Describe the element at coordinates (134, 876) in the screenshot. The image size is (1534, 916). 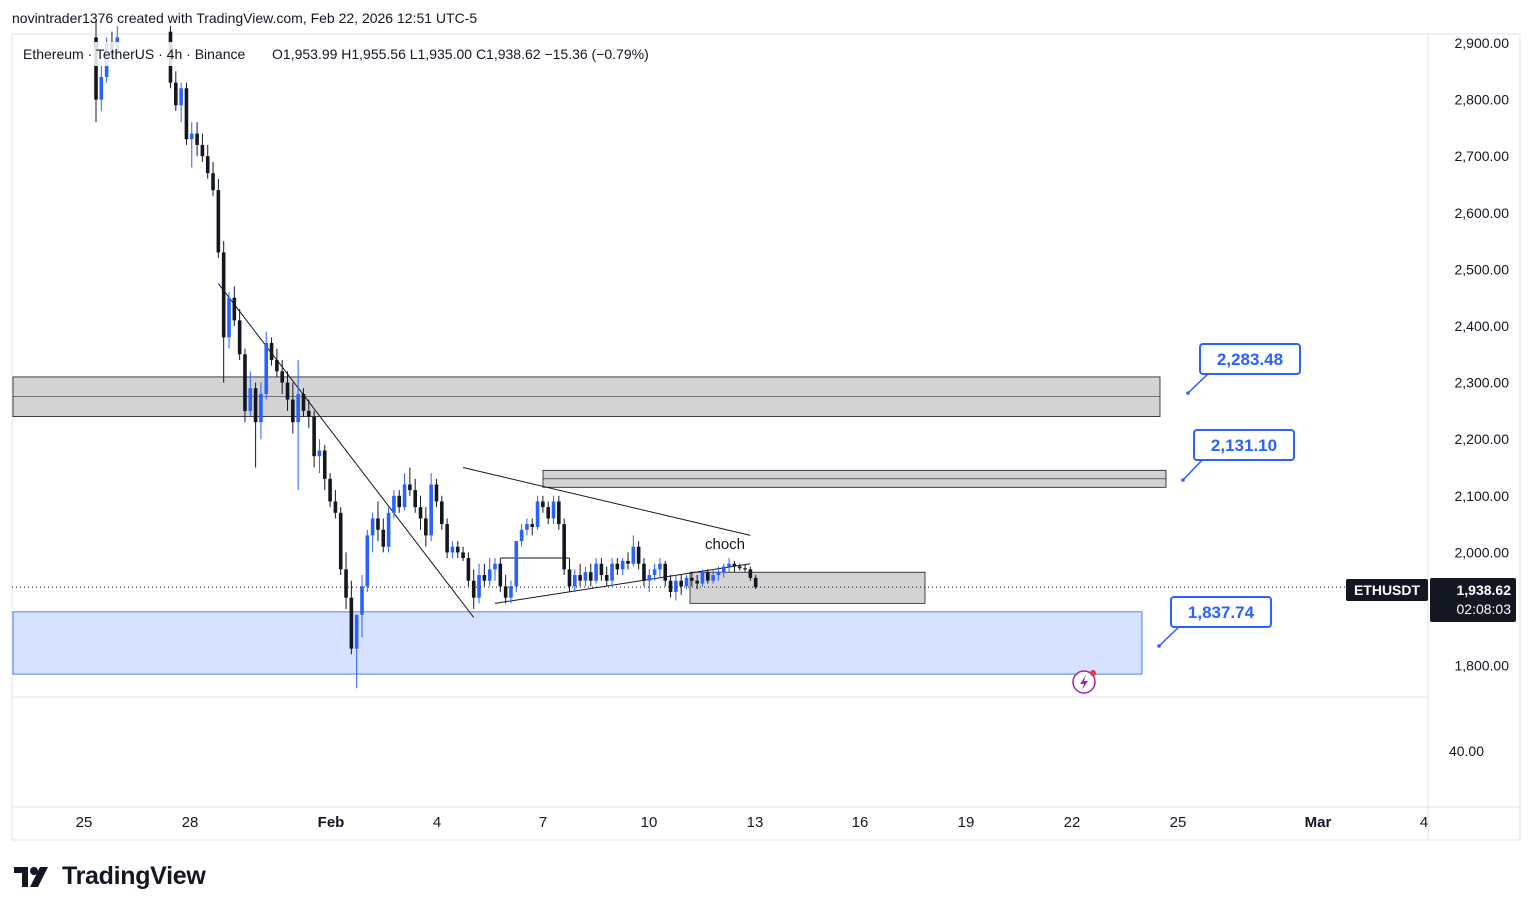
I see `tradingview-brand: TradingView` at that location.